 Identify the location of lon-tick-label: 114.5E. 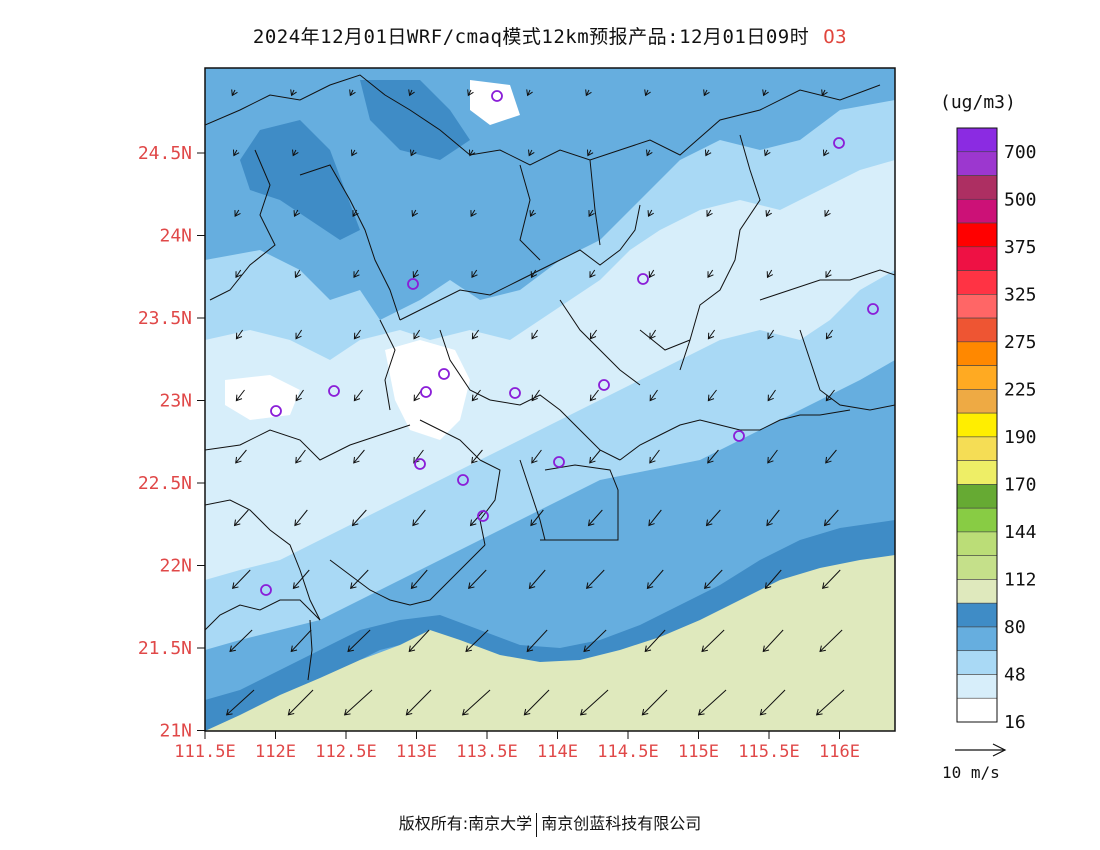
(627, 752).